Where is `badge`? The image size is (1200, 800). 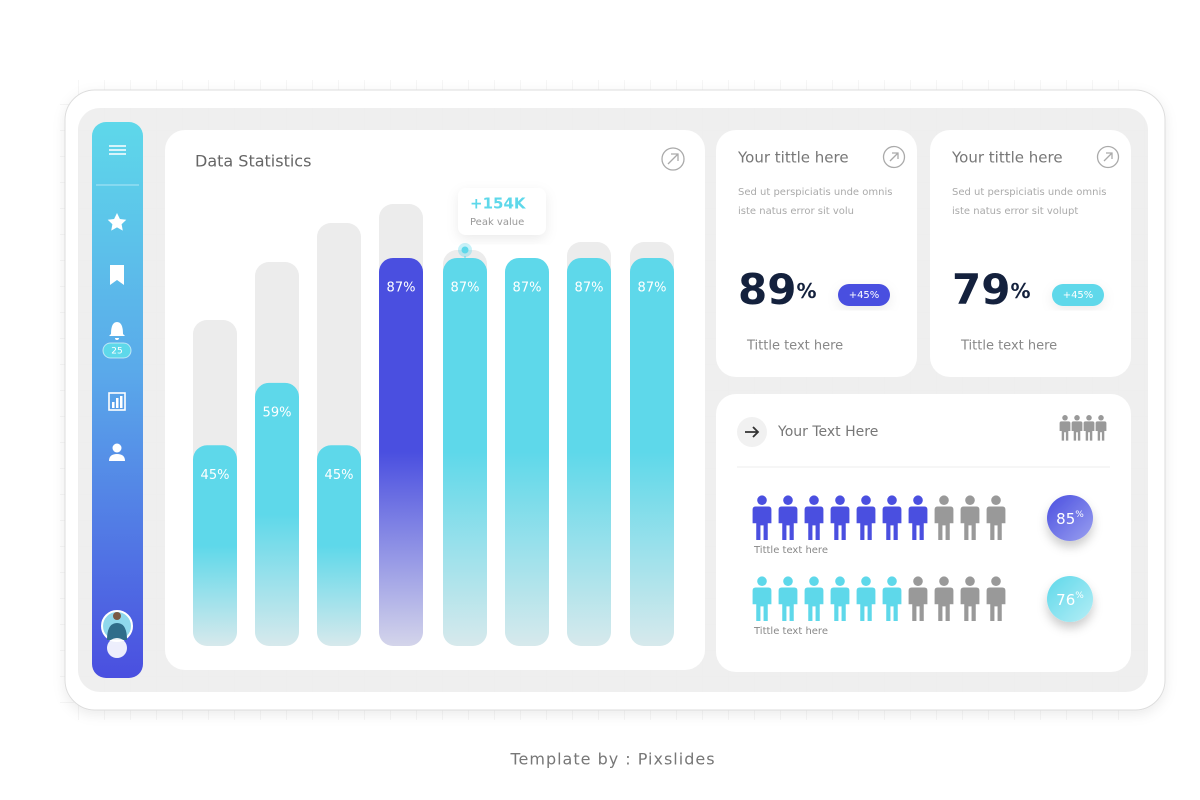 badge is located at coordinates (117, 350).